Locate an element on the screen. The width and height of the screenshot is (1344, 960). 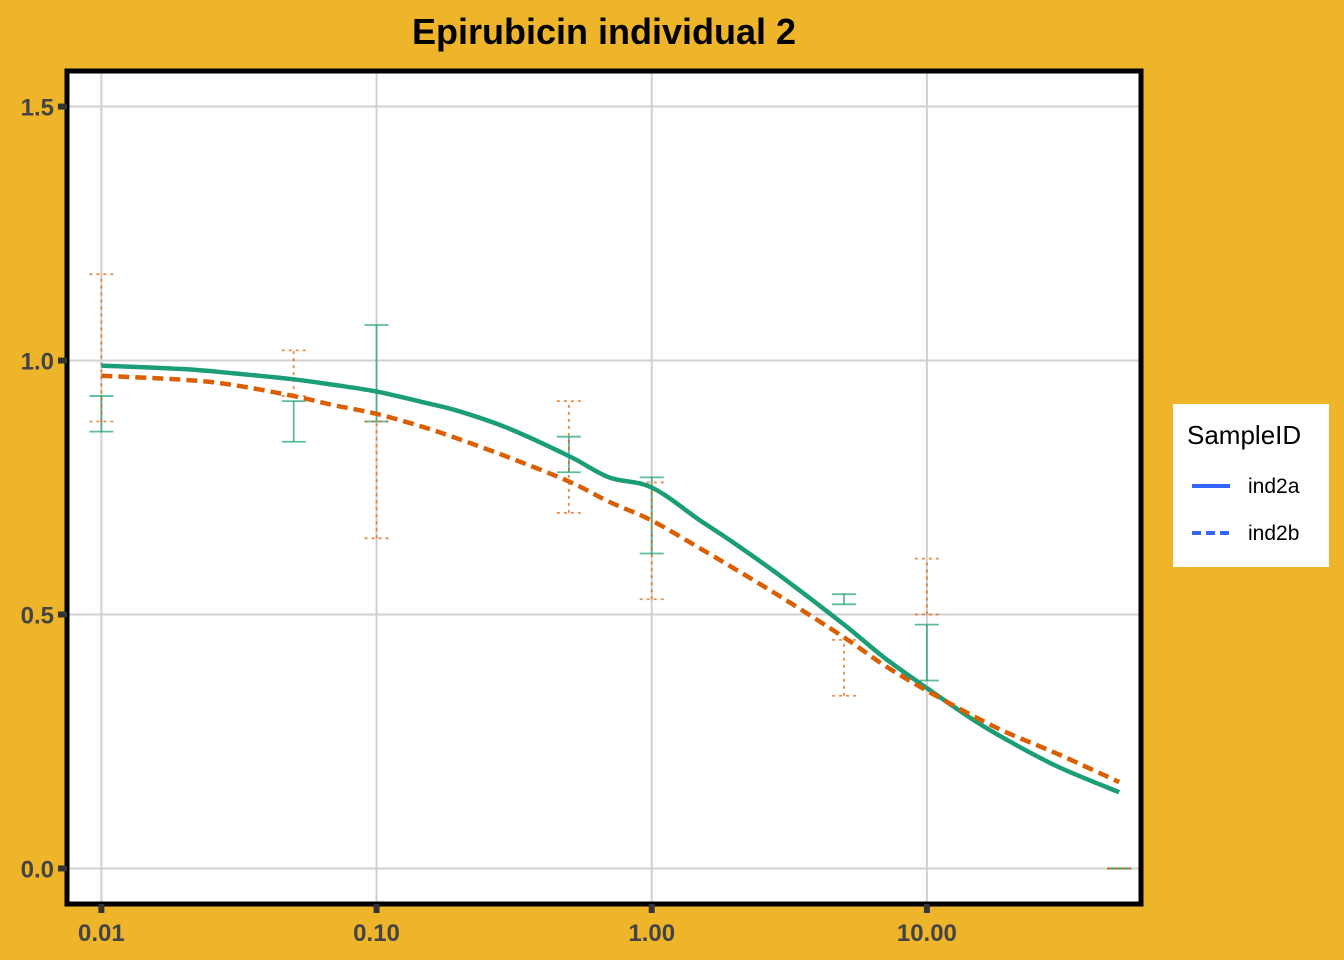
legend-label-ind2a: ind2a is located at coordinates (1274, 486).